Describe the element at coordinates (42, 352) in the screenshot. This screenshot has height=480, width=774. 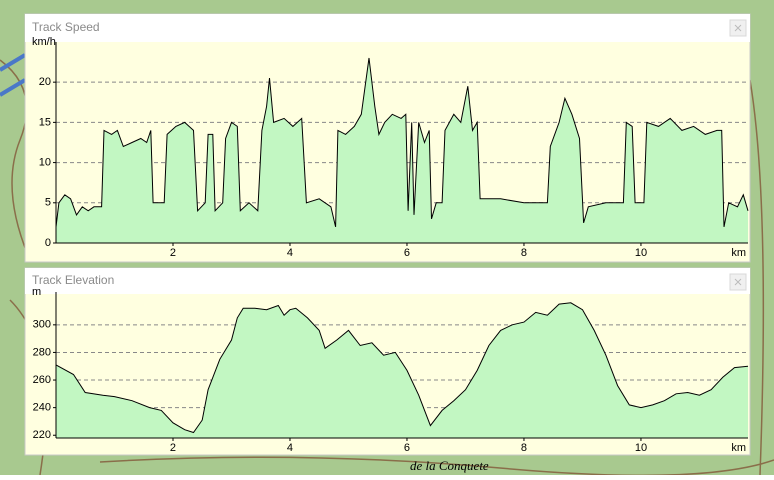
I see `y-tick-label: 280` at that location.